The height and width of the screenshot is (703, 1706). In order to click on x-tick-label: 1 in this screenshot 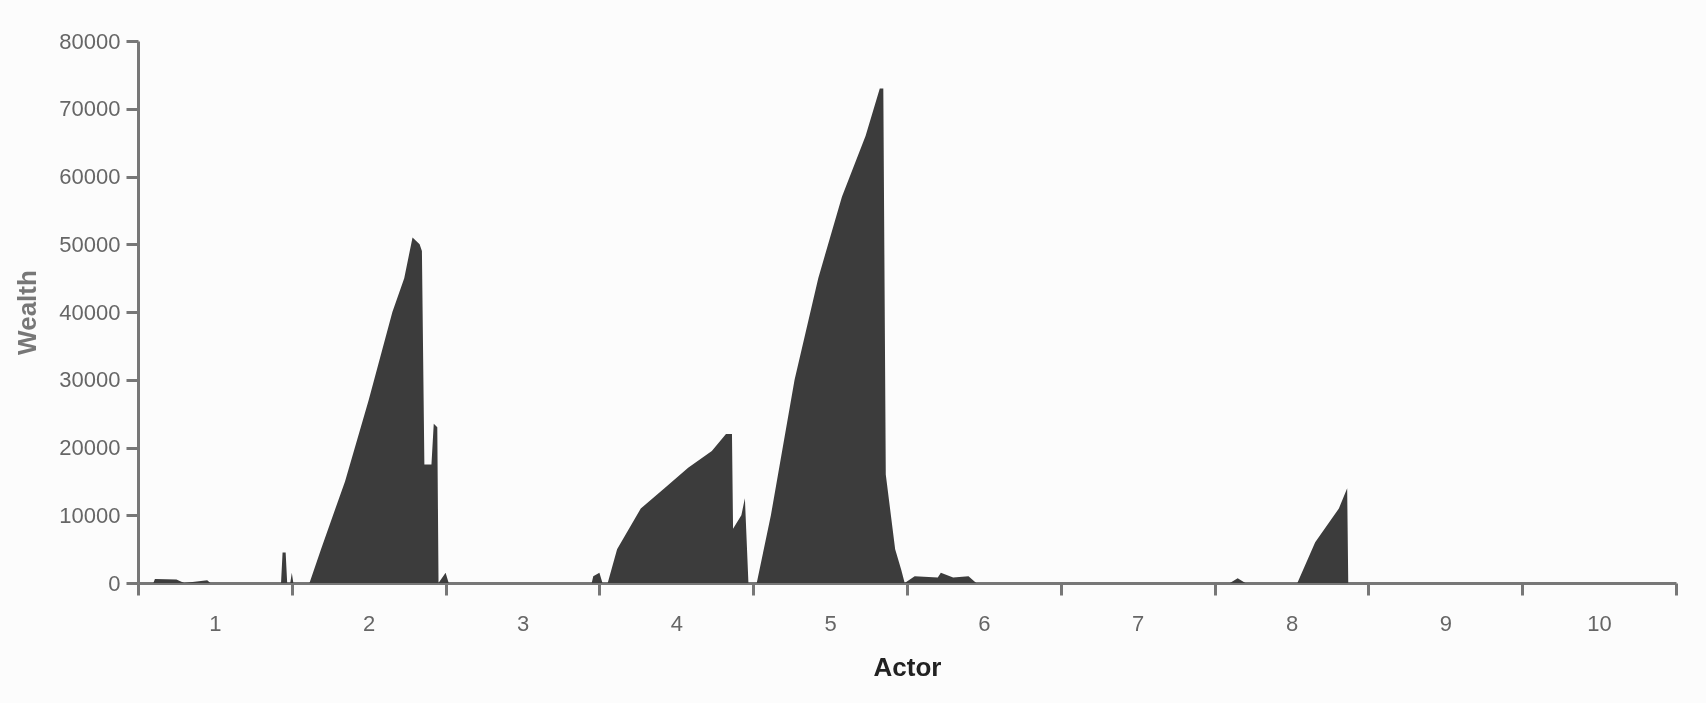, I will do `click(215, 623)`.